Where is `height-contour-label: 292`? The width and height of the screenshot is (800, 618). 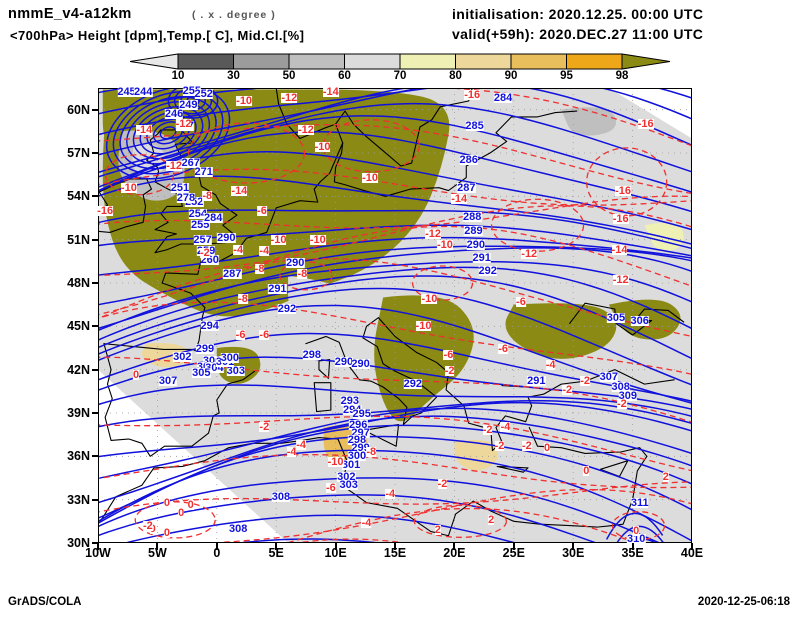 height-contour-label: 292 is located at coordinates (487, 271).